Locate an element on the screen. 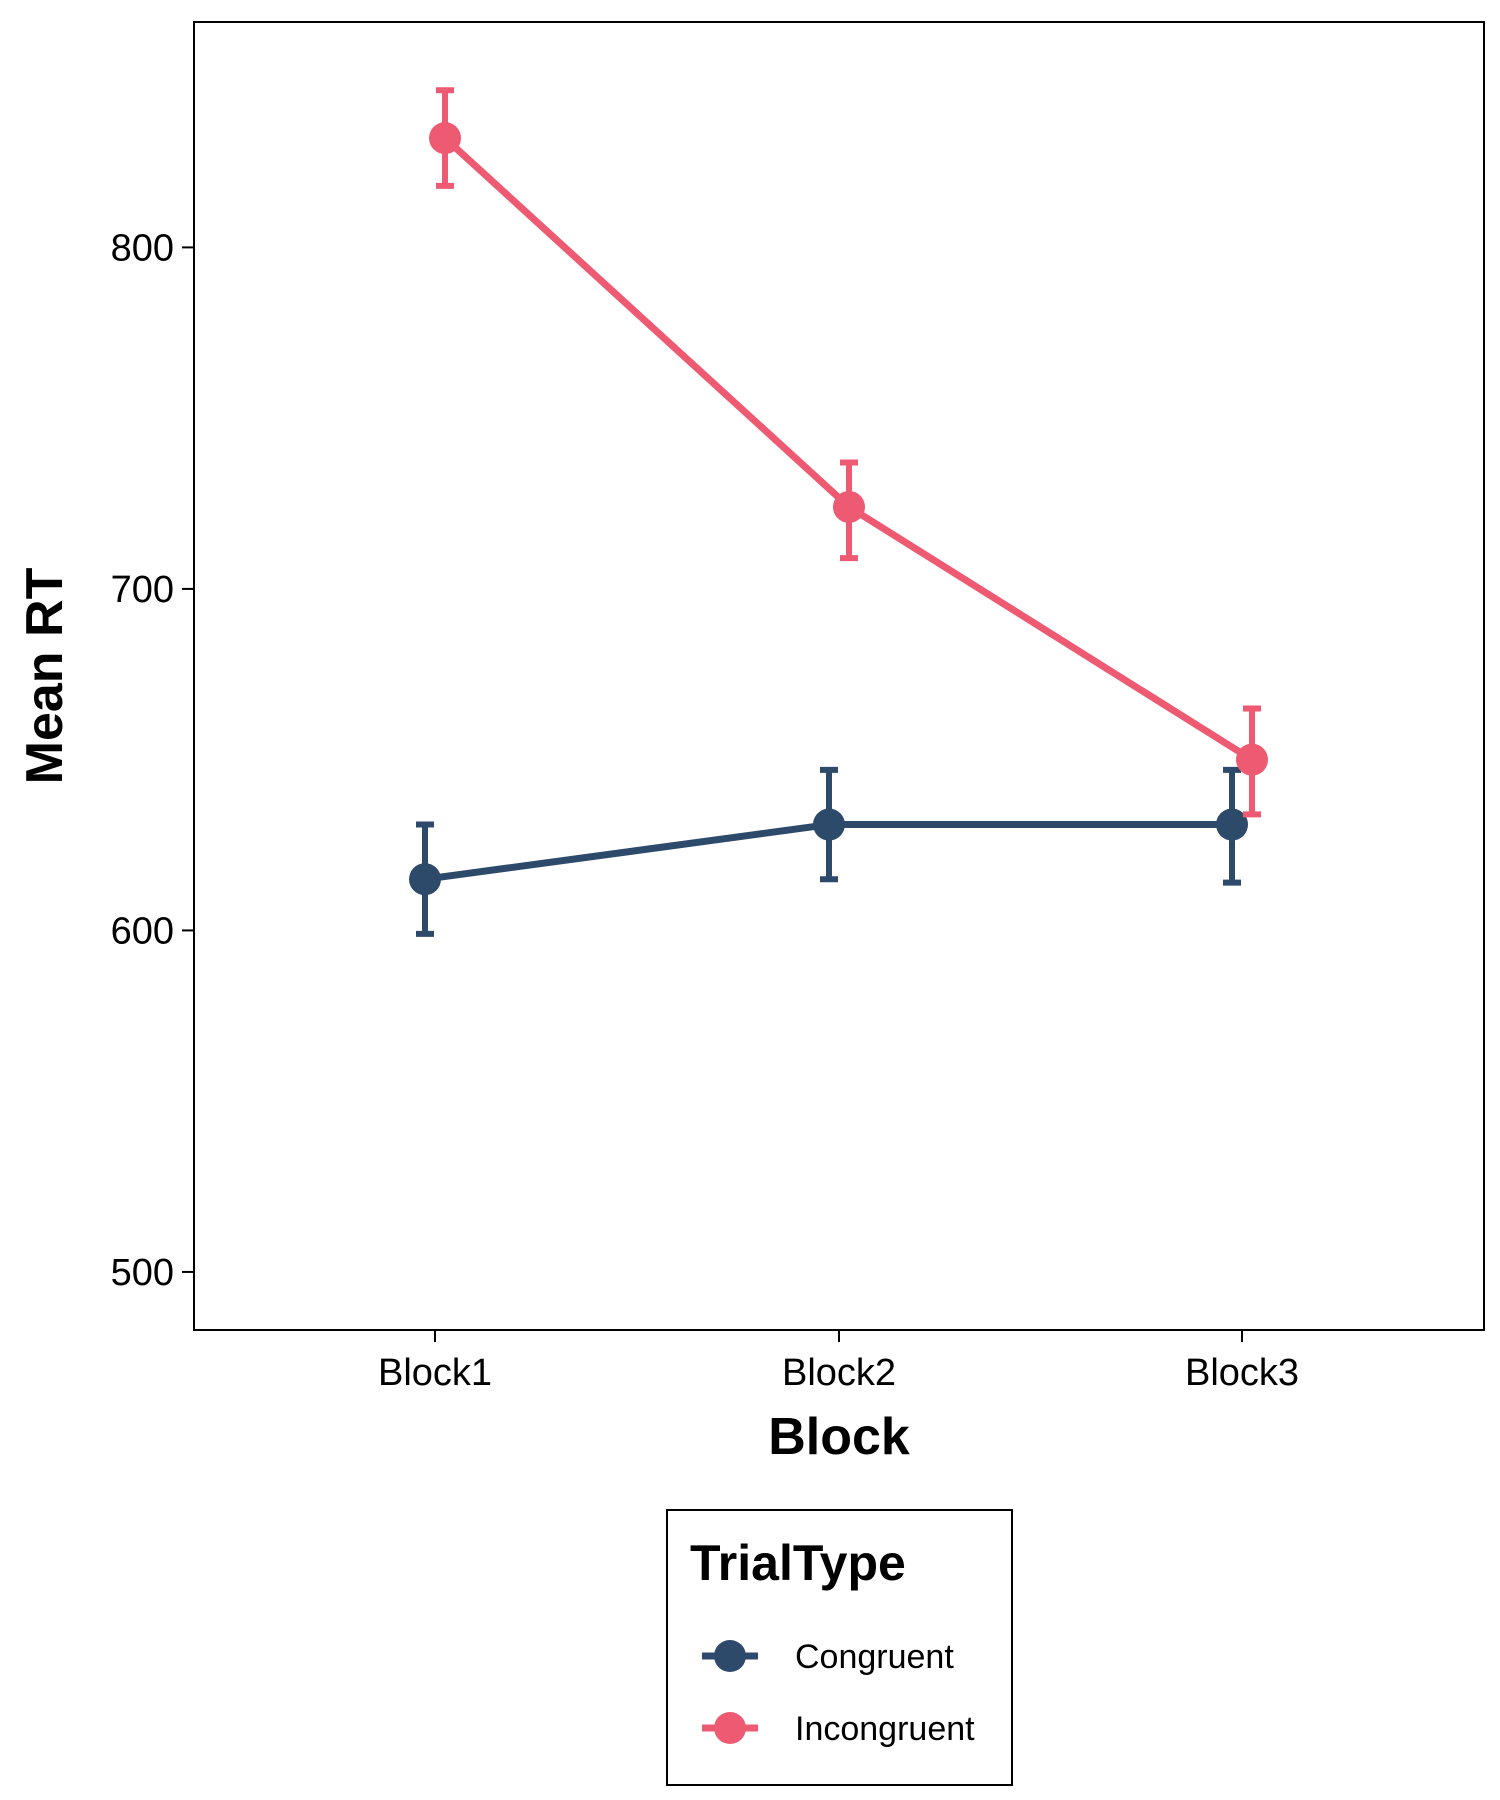  y-tick-label-800: 800 is located at coordinates (142, 248).